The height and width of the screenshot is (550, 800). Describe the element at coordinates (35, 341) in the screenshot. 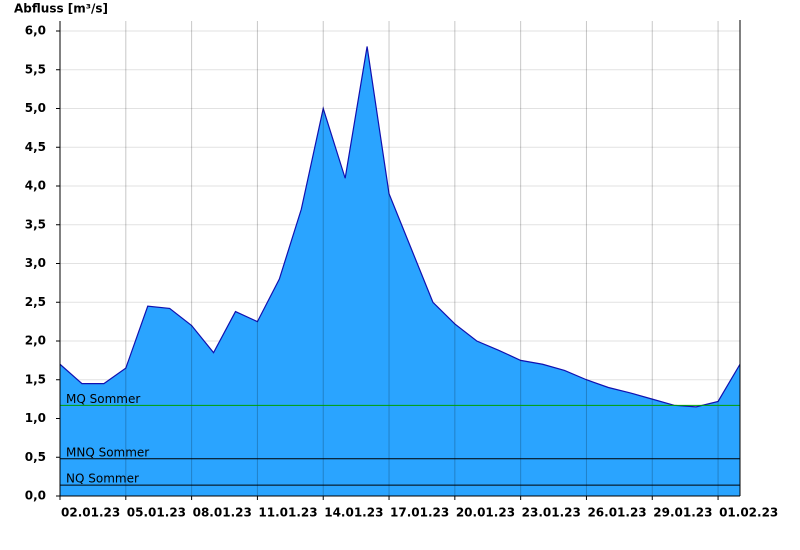

I see `y-tick-label: 2,0` at that location.